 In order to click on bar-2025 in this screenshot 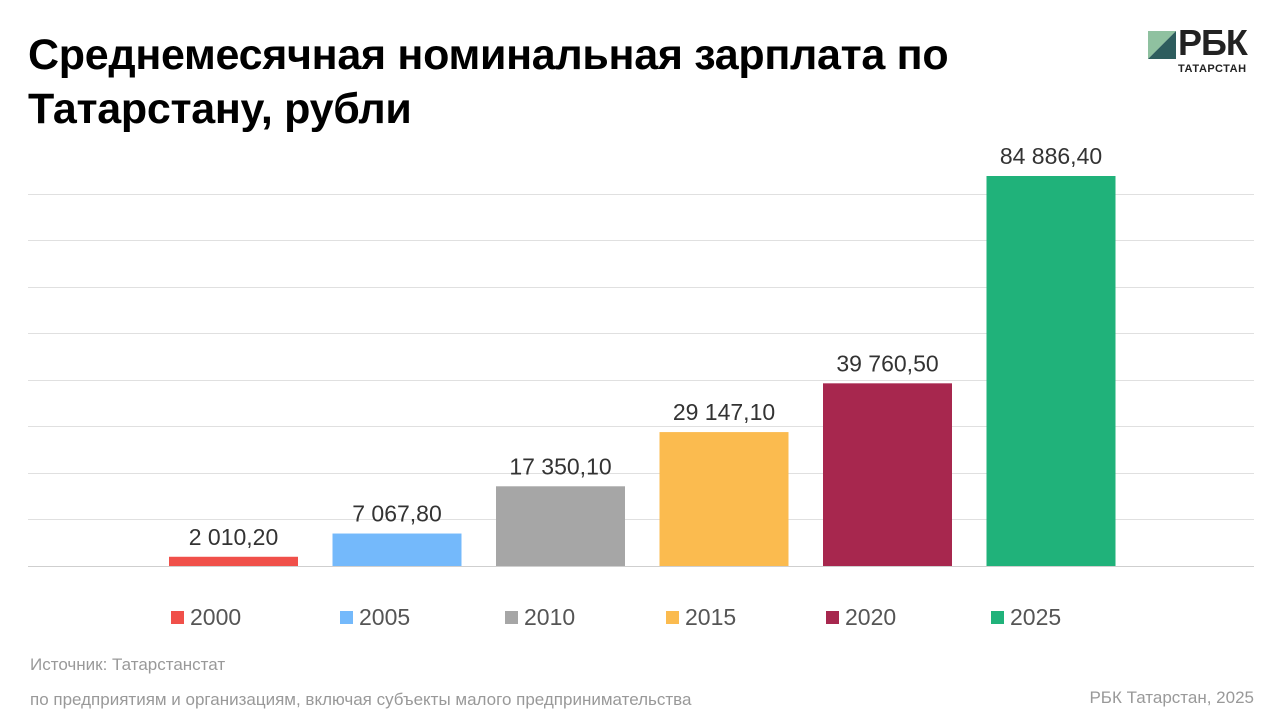, I will do `click(1051, 371)`.